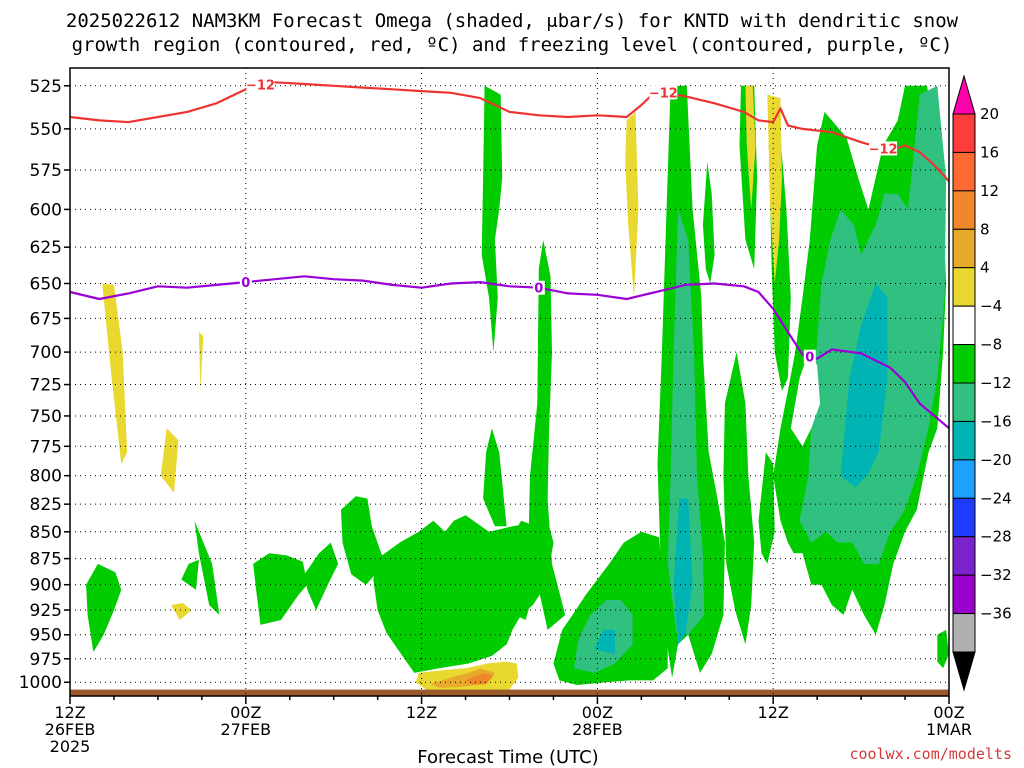  What do you see at coordinates (70, 746) in the screenshot?
I see `x-tick-label-0-2: 2025` at bounding box center [70, 746].